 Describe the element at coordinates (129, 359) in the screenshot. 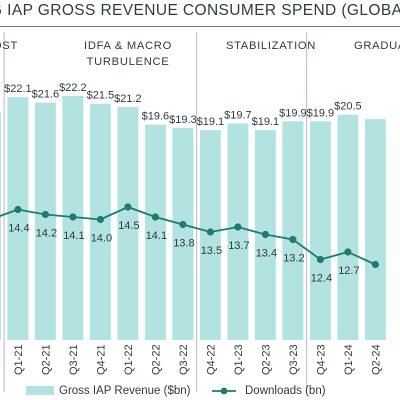

I see `x-tick-label: Q1-22` at that location.